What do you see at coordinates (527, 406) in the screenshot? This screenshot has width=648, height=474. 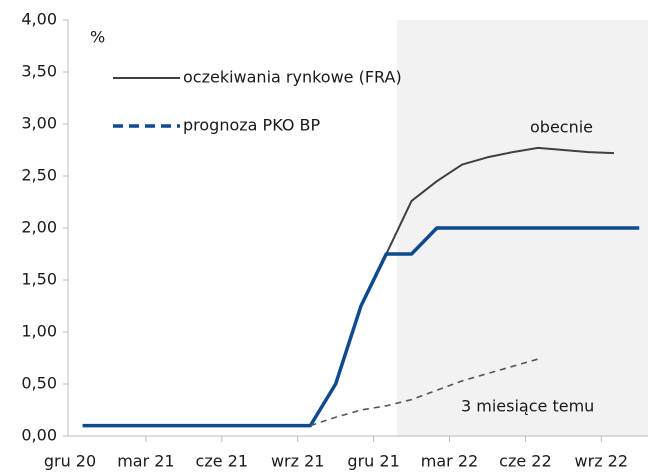 I see `series-label: 3 miesiące temu` at bounding box center [527, 406].